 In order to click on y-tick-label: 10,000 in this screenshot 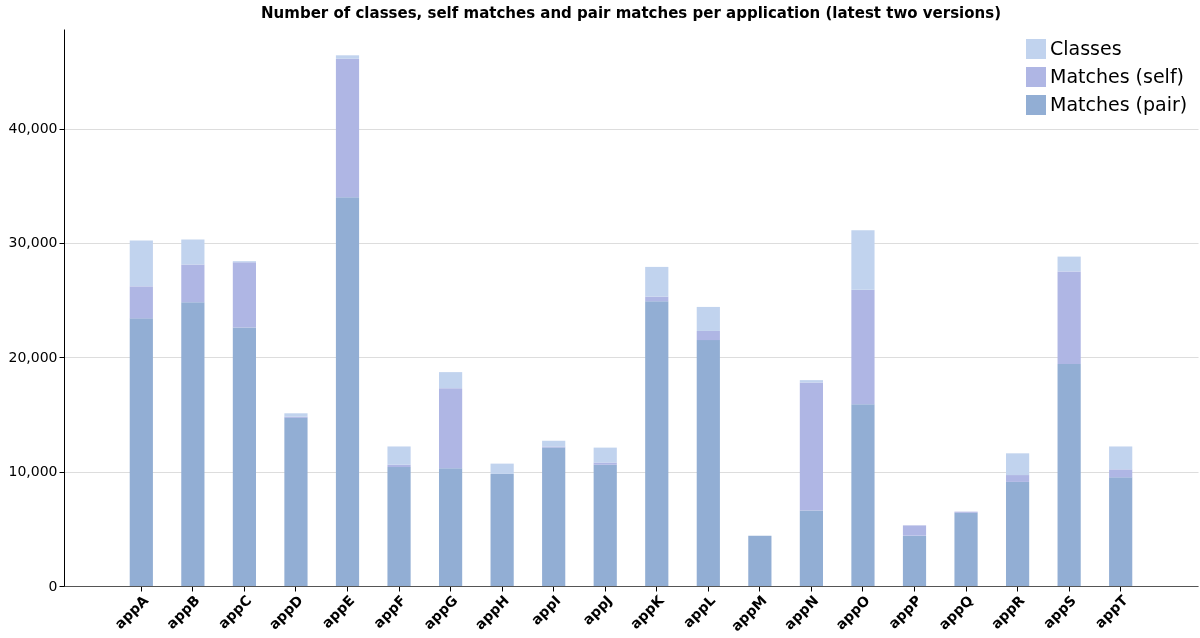, I will do `click(33, 471)`.